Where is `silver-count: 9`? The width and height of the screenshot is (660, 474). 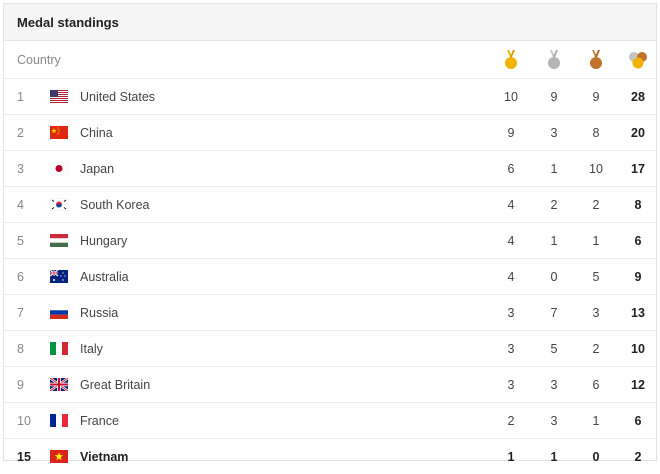 silver-count: 9 is located at coordinates (554, 96).